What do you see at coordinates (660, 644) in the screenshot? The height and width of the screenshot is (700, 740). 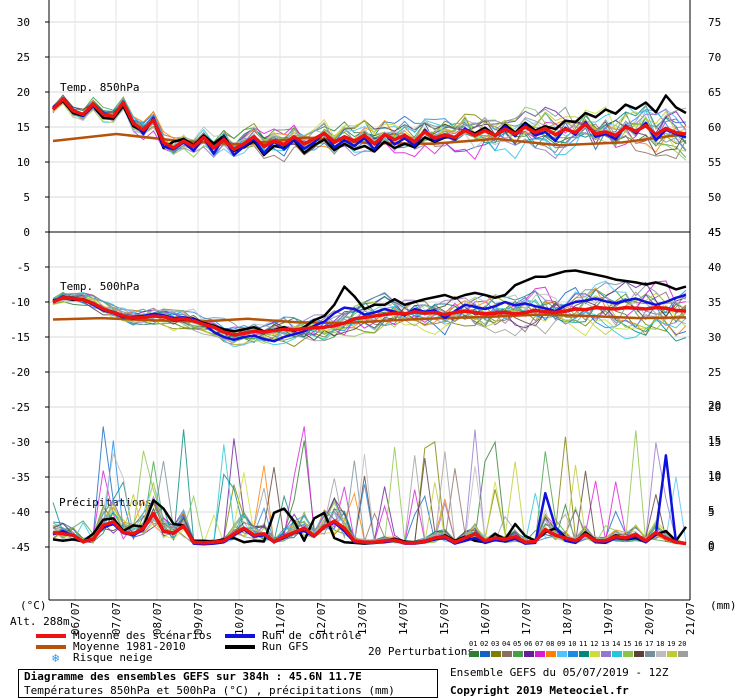 I see `perturbation-number: 18` at bounding box center [660, 644].